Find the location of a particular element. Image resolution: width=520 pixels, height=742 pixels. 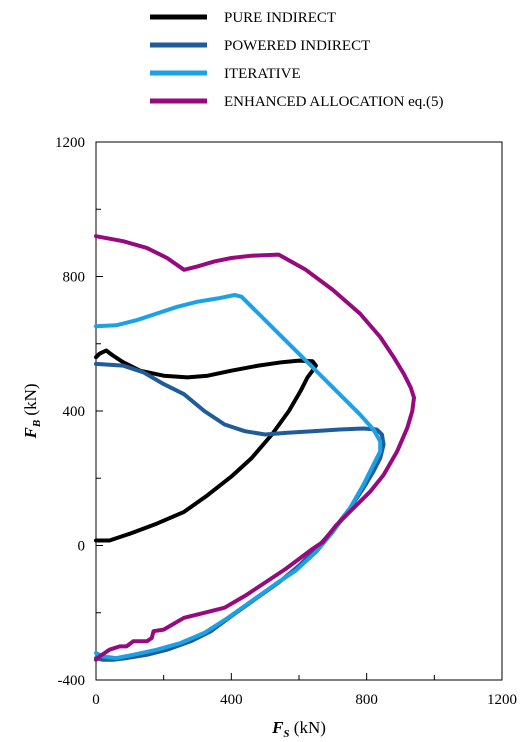

x-axis-label: FS (kN) is located at coordinates (298, 729).